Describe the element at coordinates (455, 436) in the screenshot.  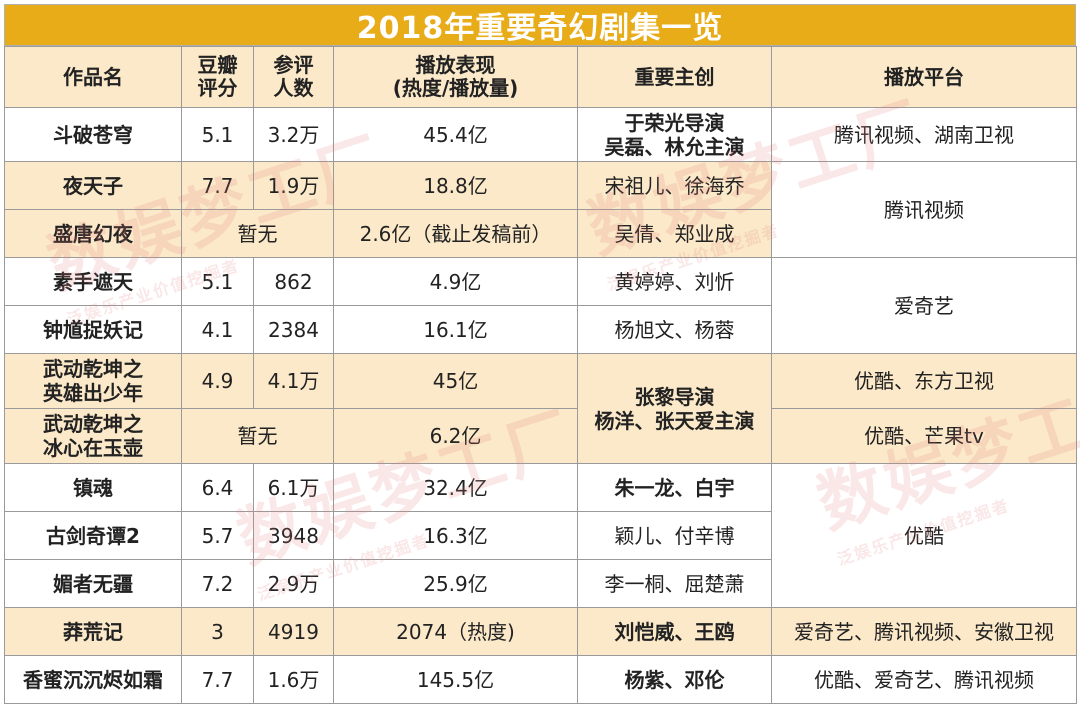
I see `row-performance: 6.2亿` at that location.